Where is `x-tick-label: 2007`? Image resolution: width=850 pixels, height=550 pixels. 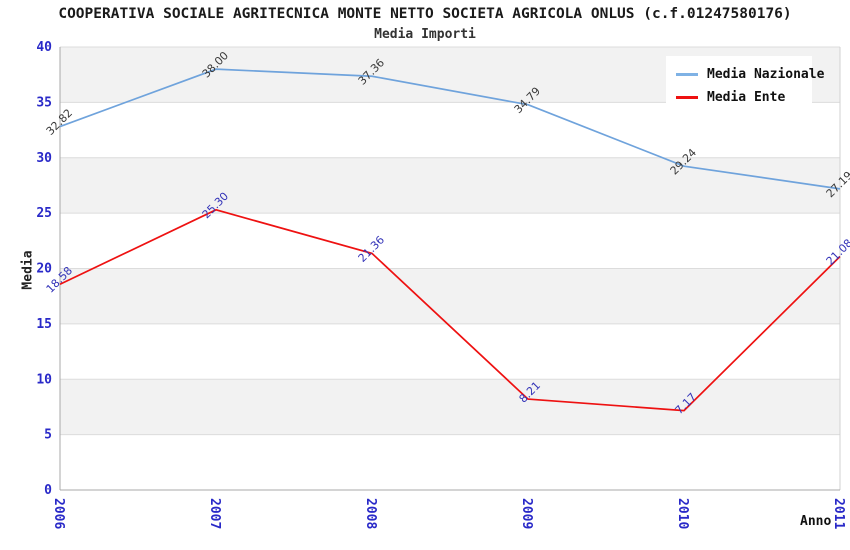 x-tick-label: 2007 is located at coordinates (214, 513).